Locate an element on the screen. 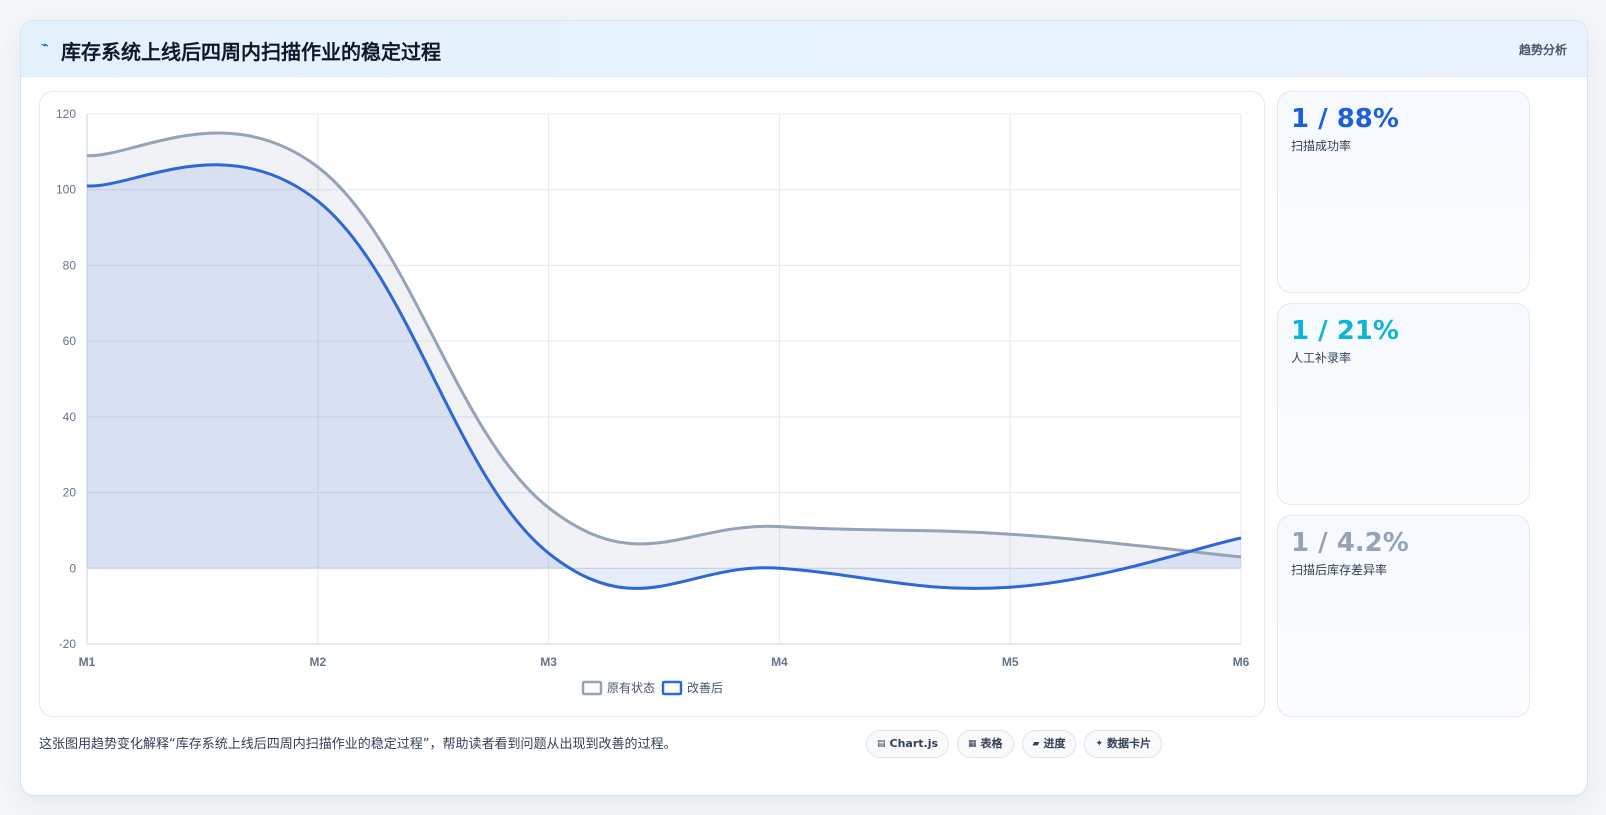 The image size is (1606, 815). chip-bar: ▤ Chart.js ▦ 表格 ▰ 进度 ✦ 数据卡片 is located at coordinates (1014, 744).